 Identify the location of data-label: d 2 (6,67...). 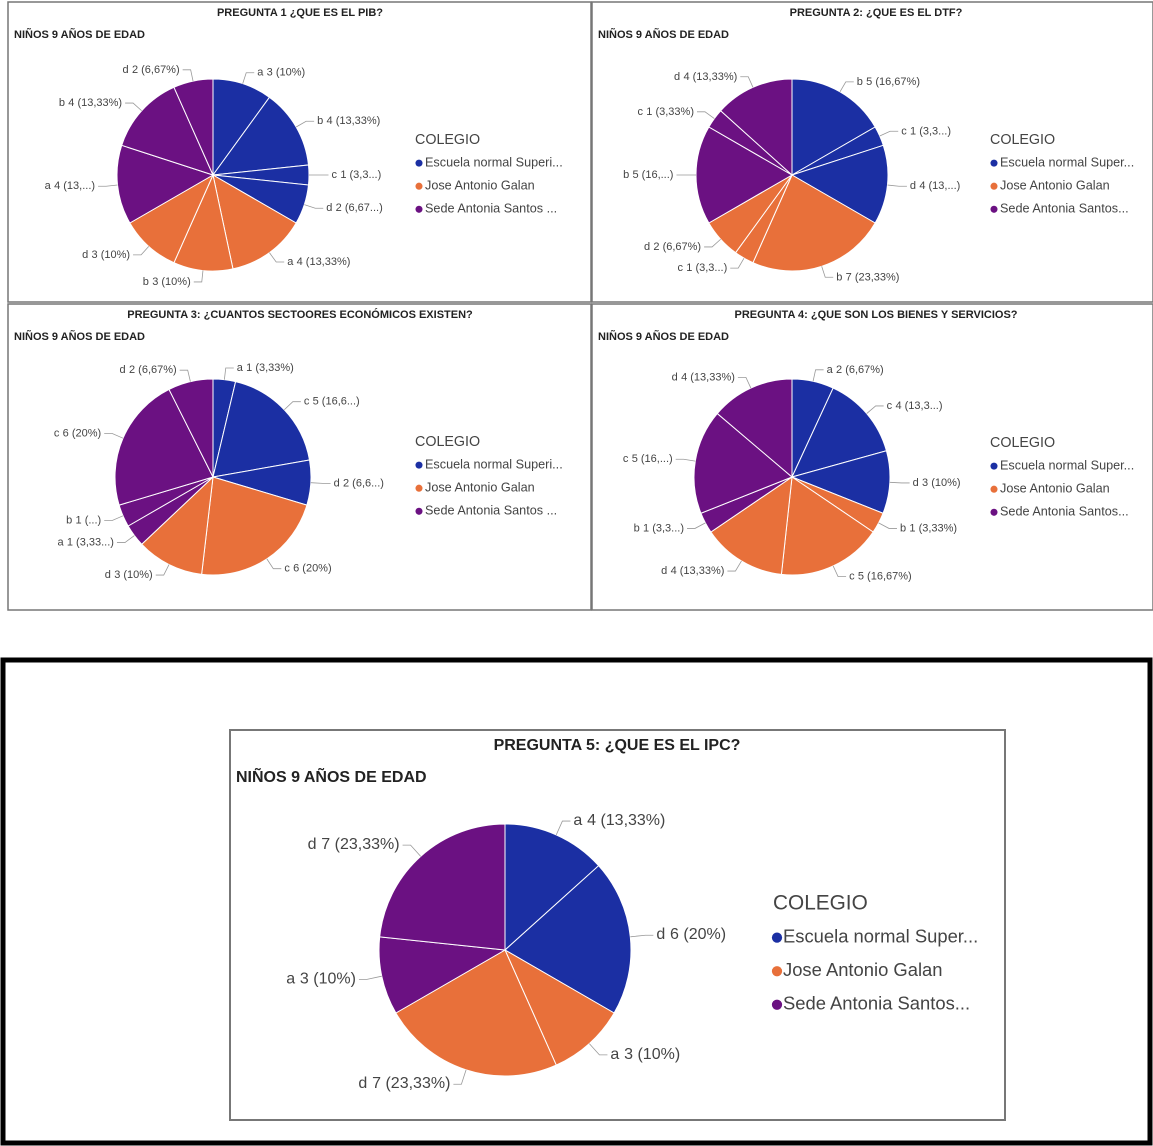
(354, 208).